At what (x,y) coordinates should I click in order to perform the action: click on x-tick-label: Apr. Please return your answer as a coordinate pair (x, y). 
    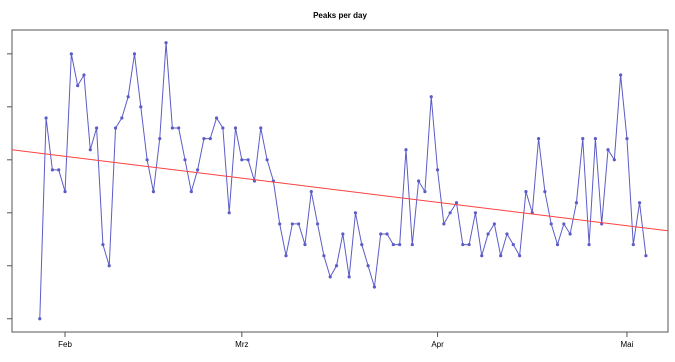
    Looking at the image, I should click on (437, 344).